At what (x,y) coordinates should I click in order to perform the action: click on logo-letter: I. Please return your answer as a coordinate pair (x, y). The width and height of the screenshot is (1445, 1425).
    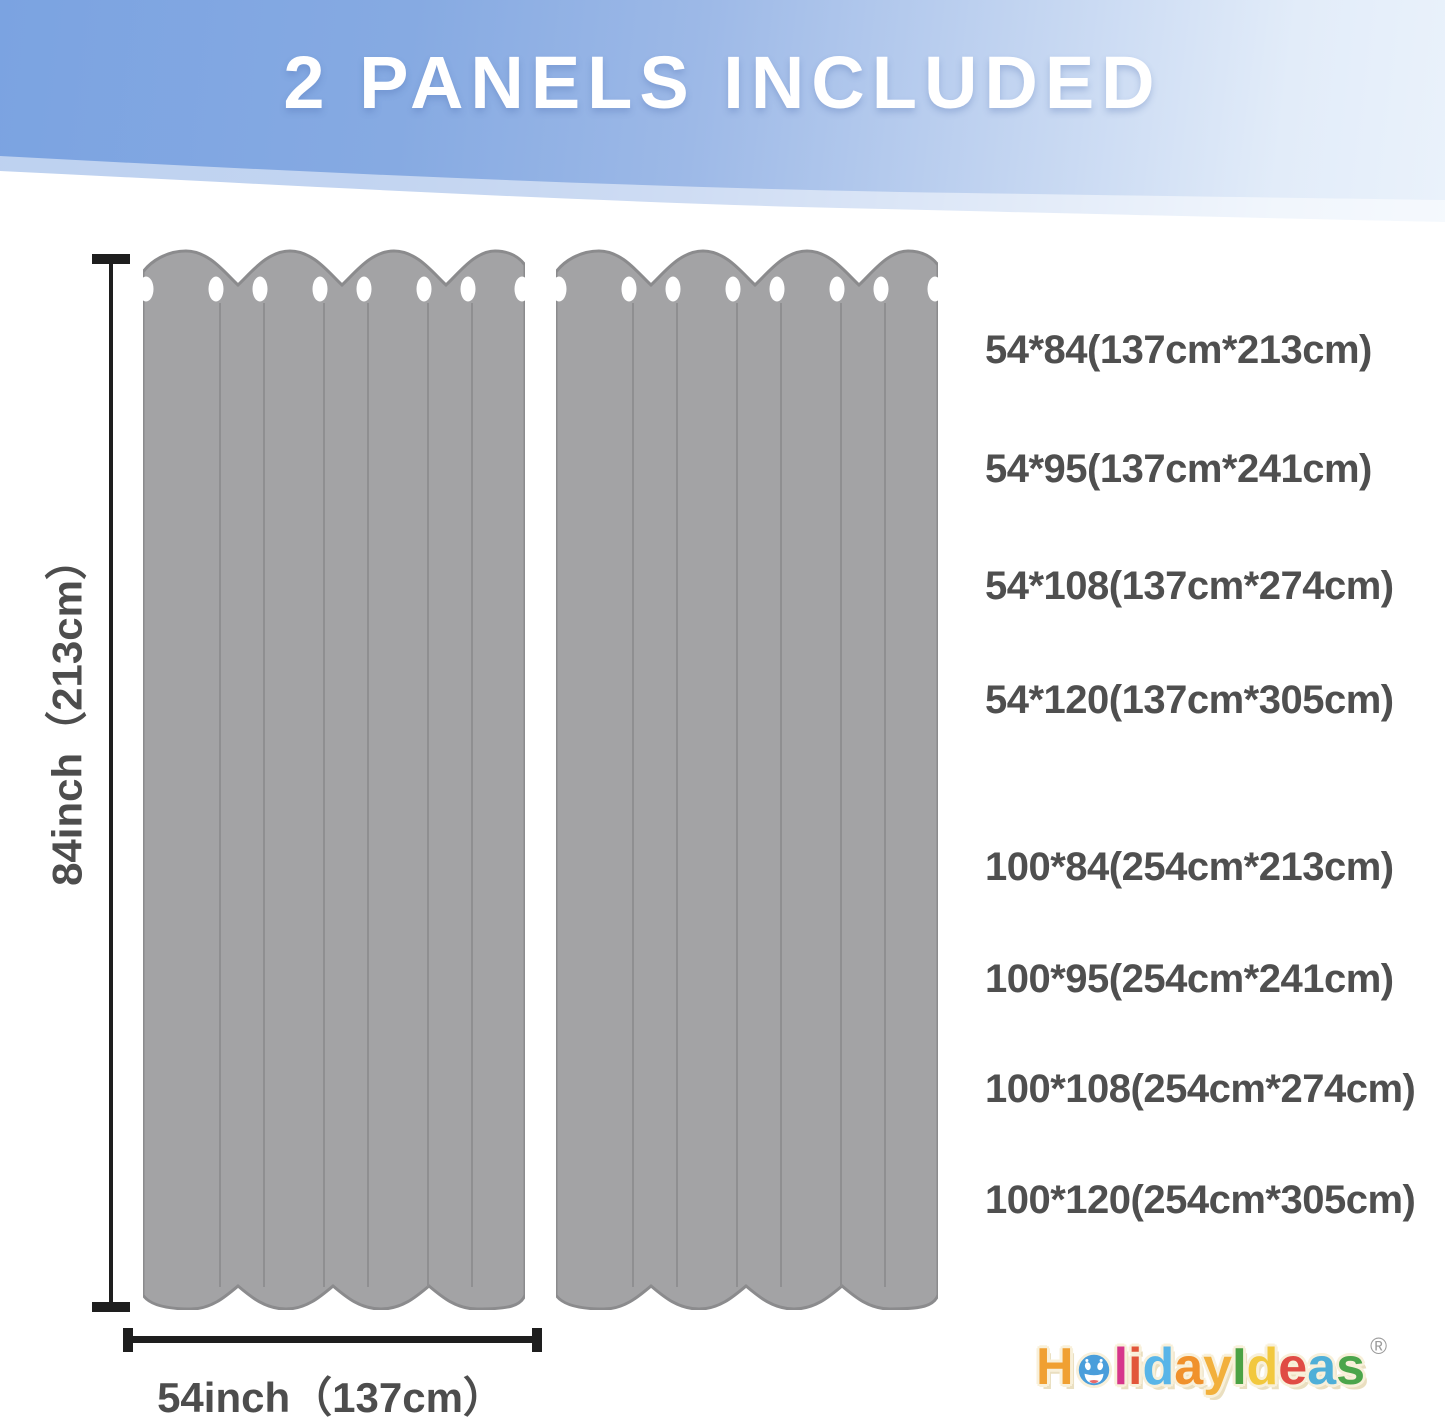
    Looking at the image, I should click on (1239, 1367).